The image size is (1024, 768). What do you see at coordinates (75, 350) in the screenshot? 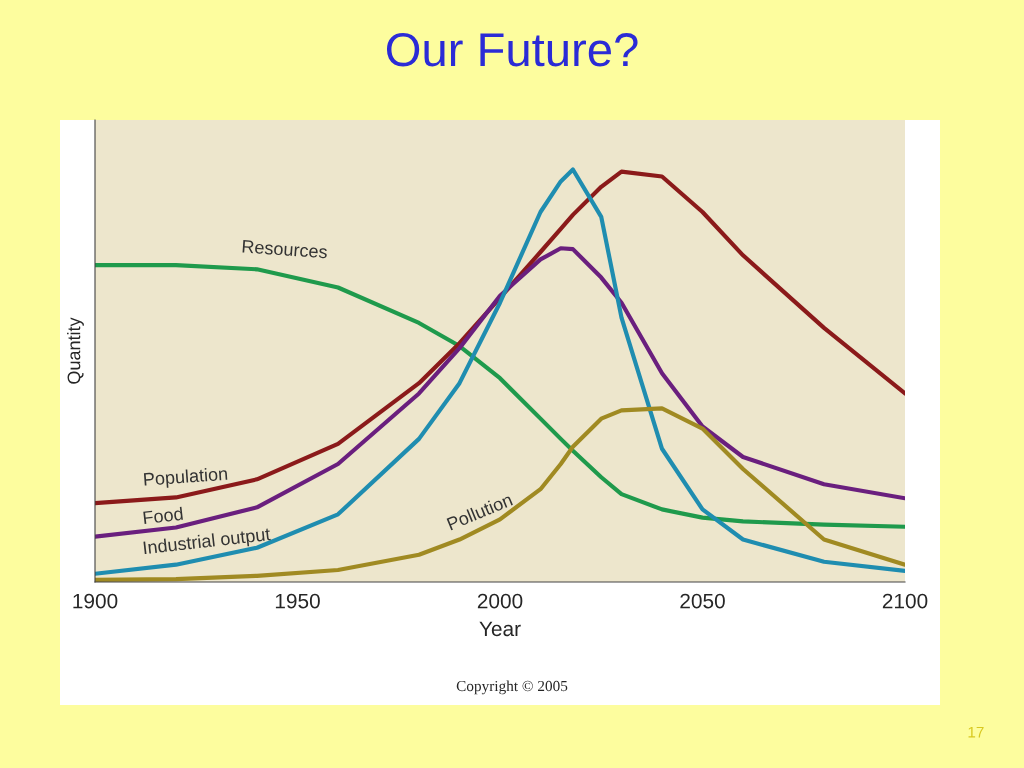
I see `y-axis-title: Quantity` at bounding box center [75, 350].